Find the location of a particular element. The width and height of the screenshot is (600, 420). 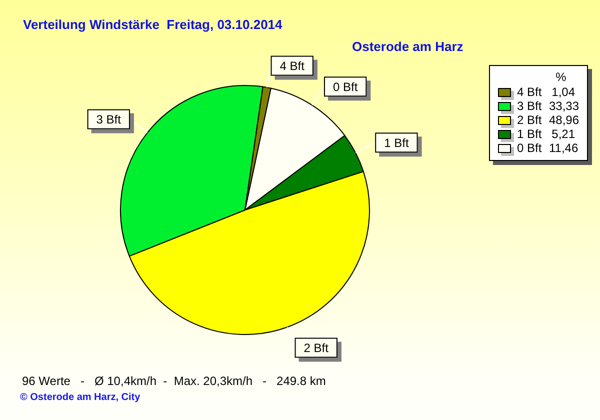

data-label: 33,33 is located at coordinates (564, 106).